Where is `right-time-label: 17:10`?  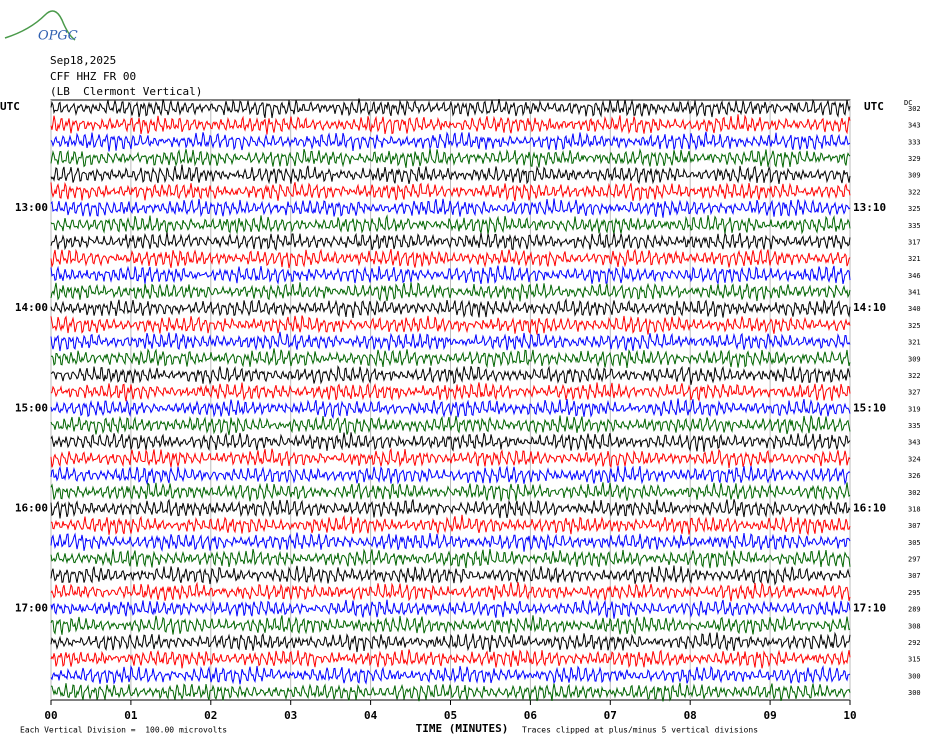
right-time-label: 17:10 is located at coordinates (869, 608).